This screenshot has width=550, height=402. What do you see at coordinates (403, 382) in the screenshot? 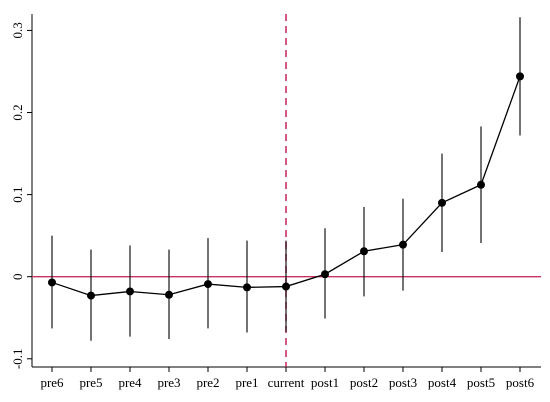
I see `x-tick-label: post3` at bounding box center [403, 382].